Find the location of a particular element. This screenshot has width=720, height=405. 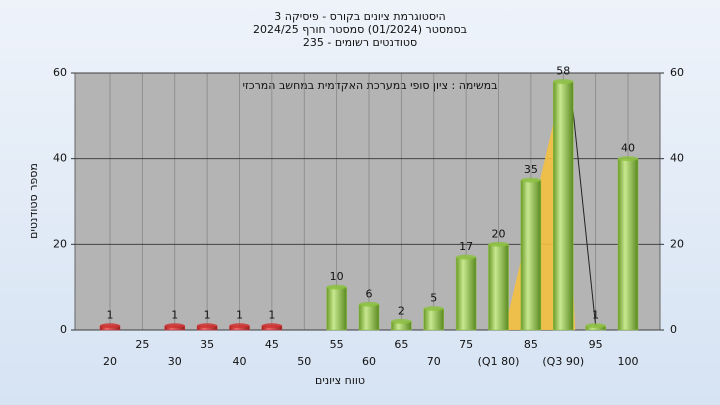

data-label: 40 is located at coordinates (628, 148).